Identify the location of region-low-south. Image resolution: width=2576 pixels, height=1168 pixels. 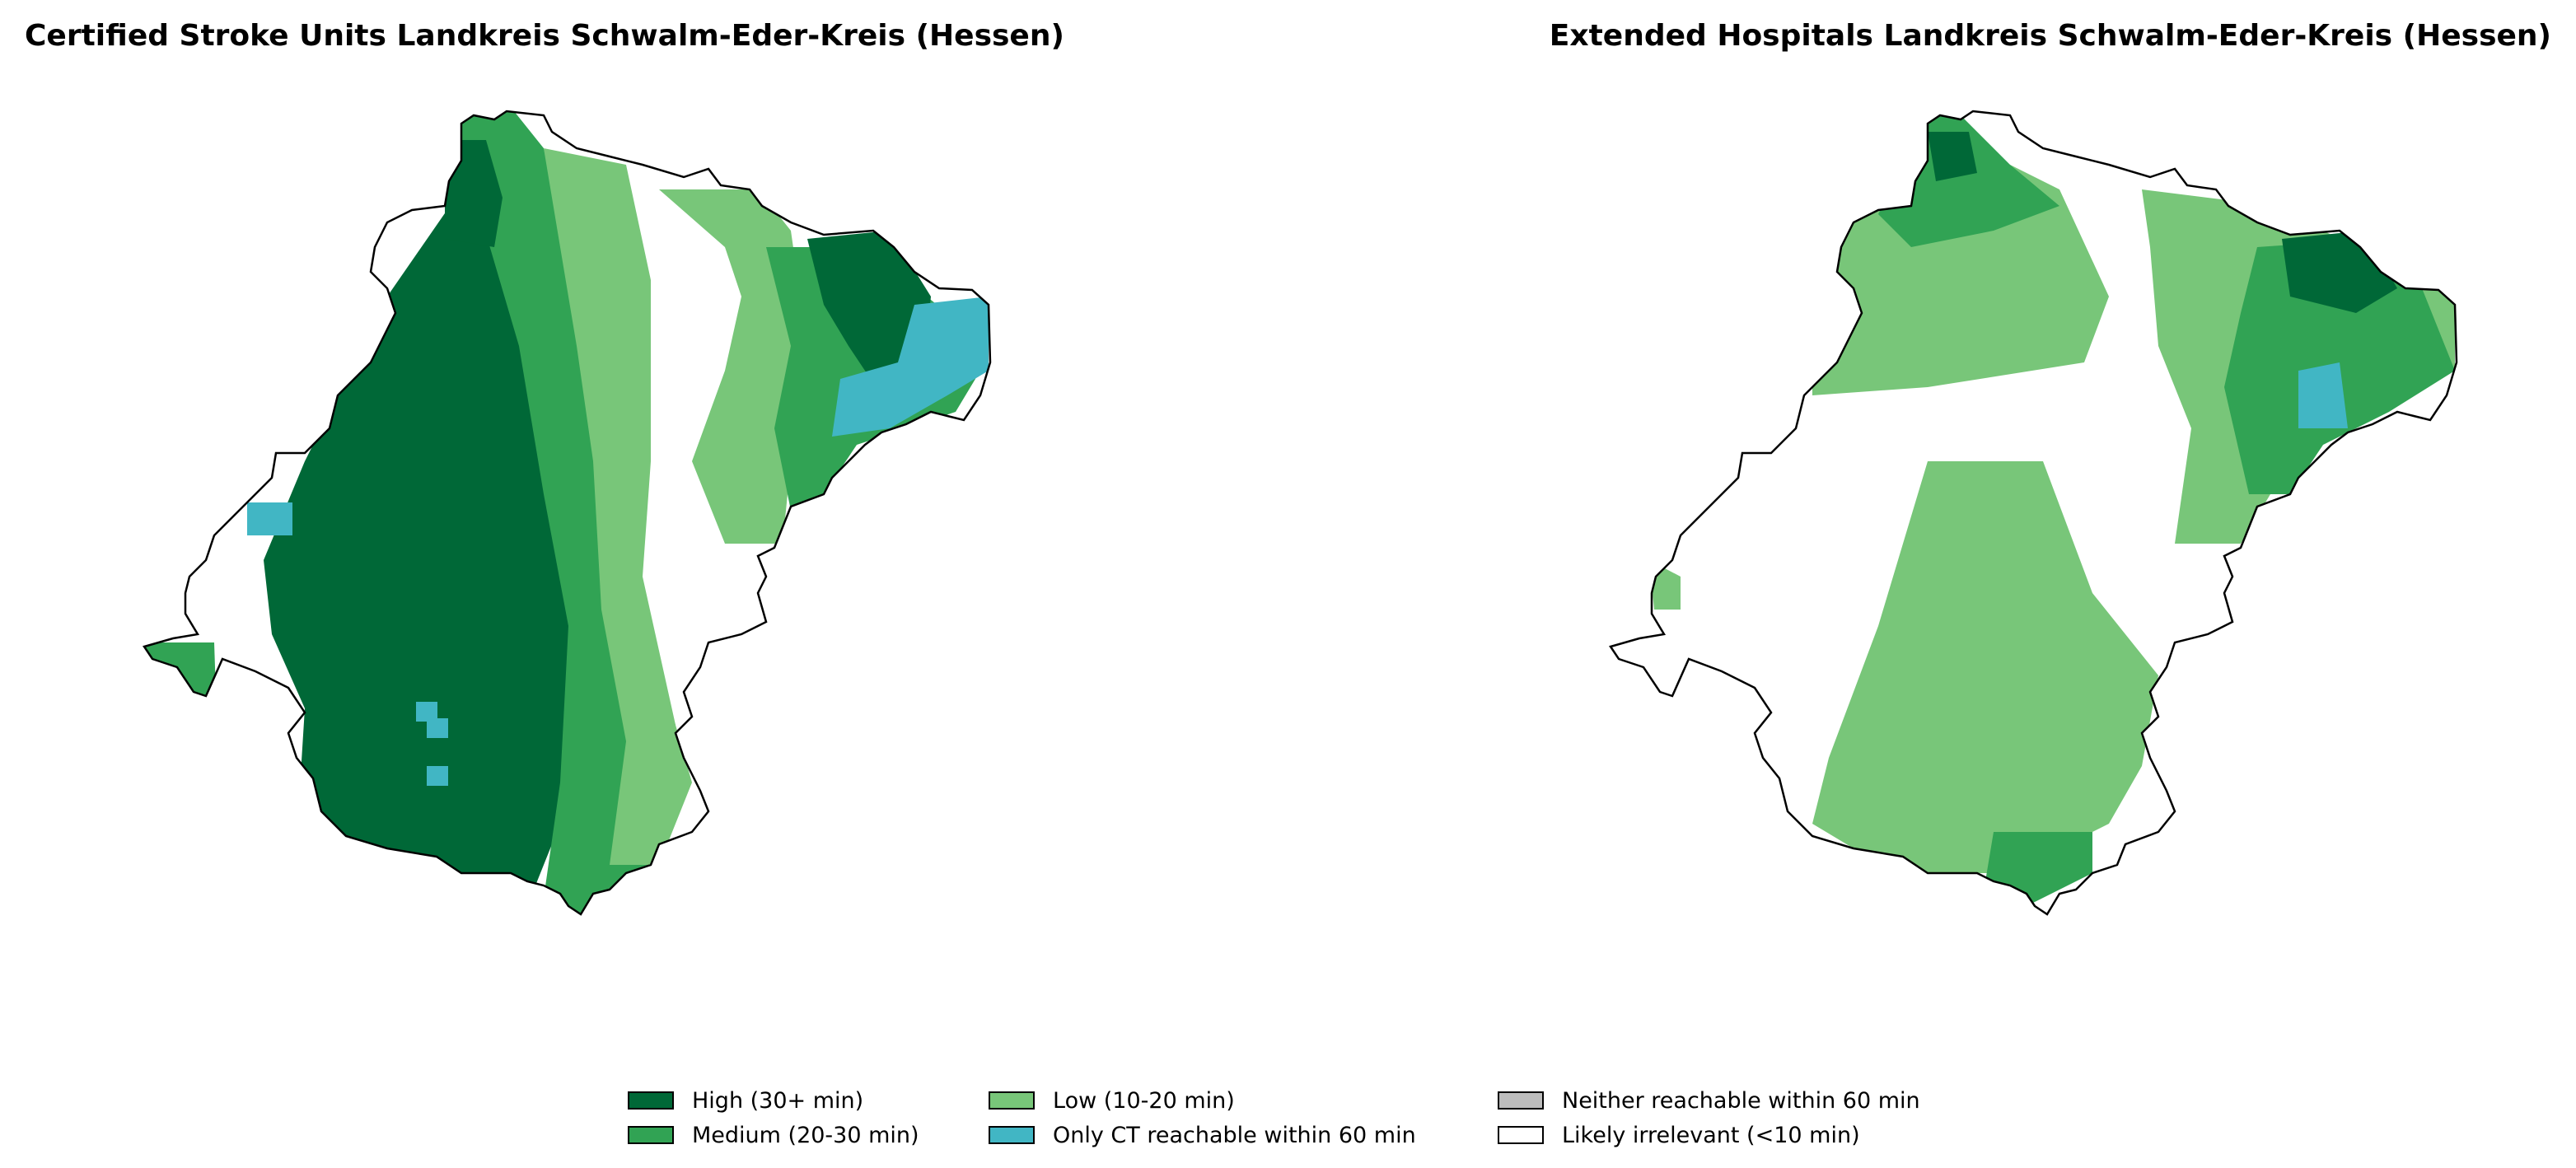
(1985, 667).